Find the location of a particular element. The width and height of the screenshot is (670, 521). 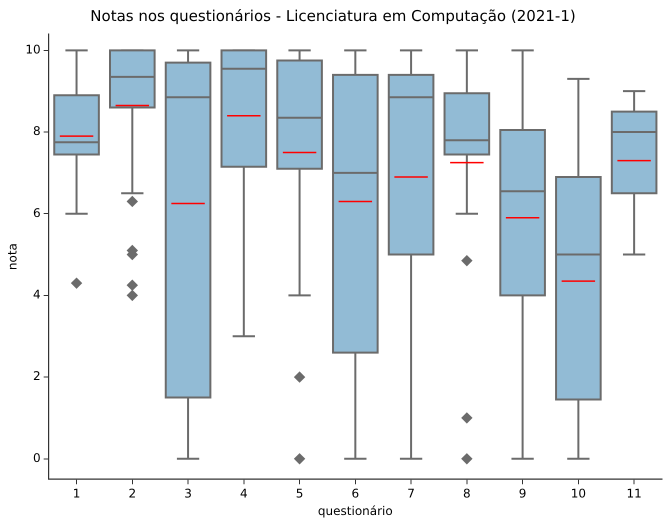

x-tick-label: 8 is located at coordinates (467, 493).